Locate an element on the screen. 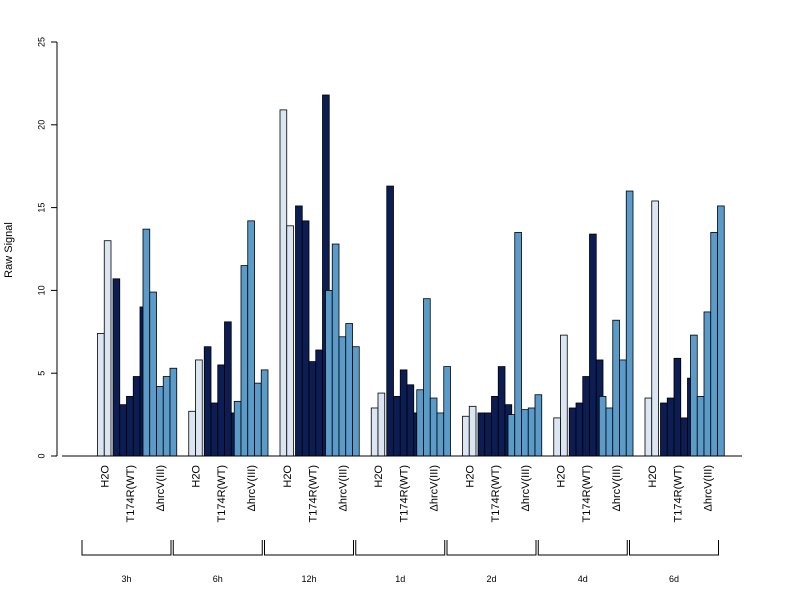  time-label: 3h is located at coordinates (126, 579).